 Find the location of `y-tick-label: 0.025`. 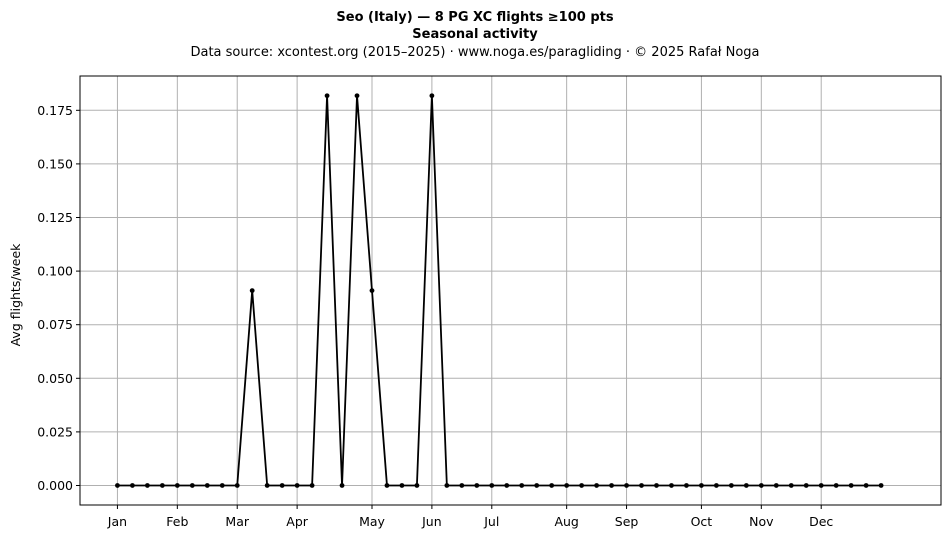

y-tick-label: 0.025 is located at coordinates (55, 431).